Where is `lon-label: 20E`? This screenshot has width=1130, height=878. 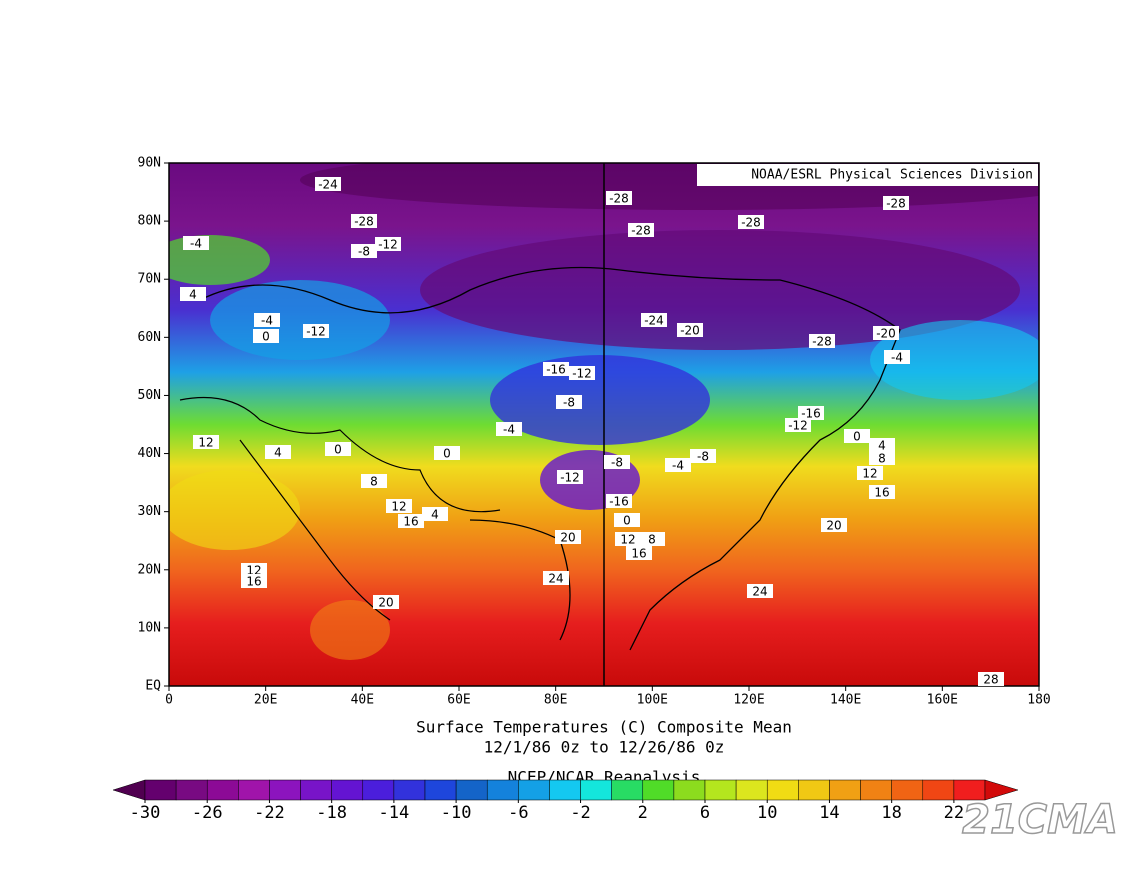
lon-label: 20E is located at coordinates (265, 700).